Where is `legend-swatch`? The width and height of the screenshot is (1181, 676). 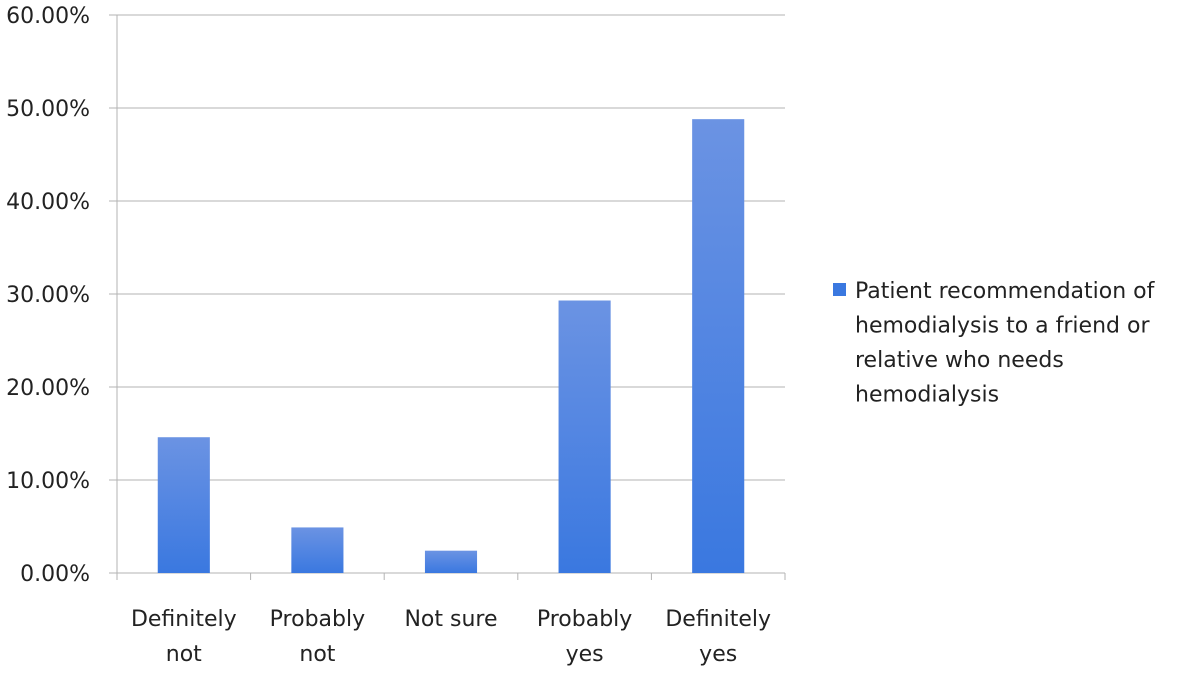 legend-swatch is located at coordinates (839, 289).